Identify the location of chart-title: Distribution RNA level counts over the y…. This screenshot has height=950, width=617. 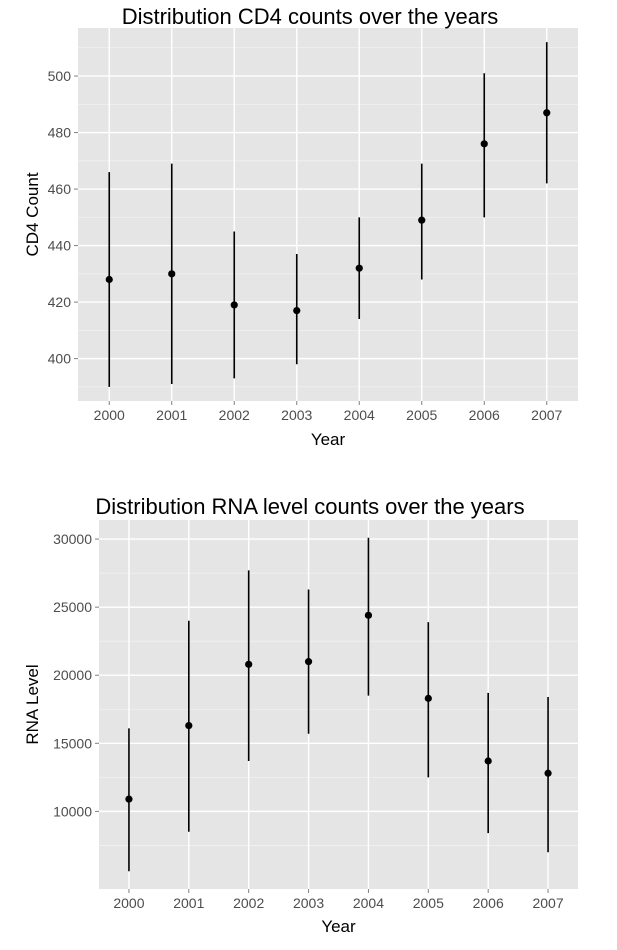
(309, 506).